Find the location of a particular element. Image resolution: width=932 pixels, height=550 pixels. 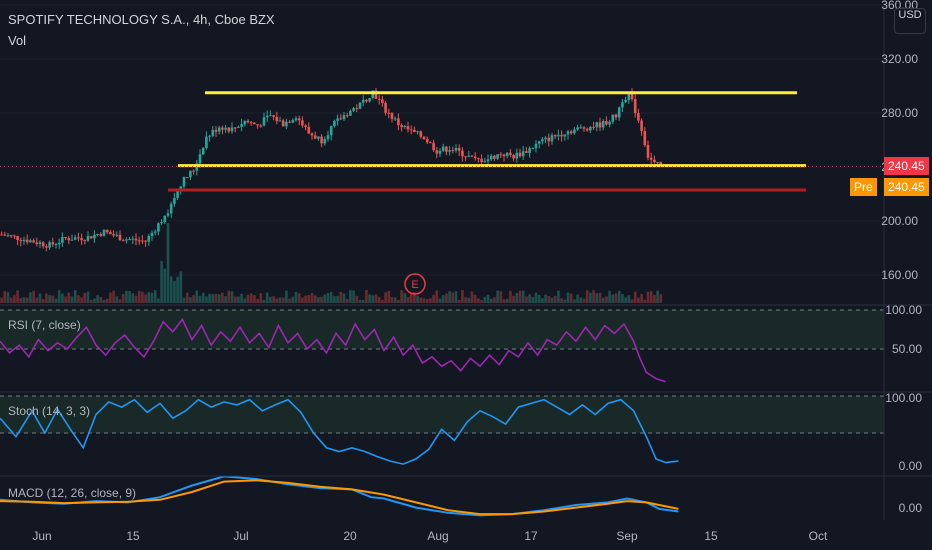

macd-label: MACD (12, 26, close, 9) is located at coordinates (72, 493).